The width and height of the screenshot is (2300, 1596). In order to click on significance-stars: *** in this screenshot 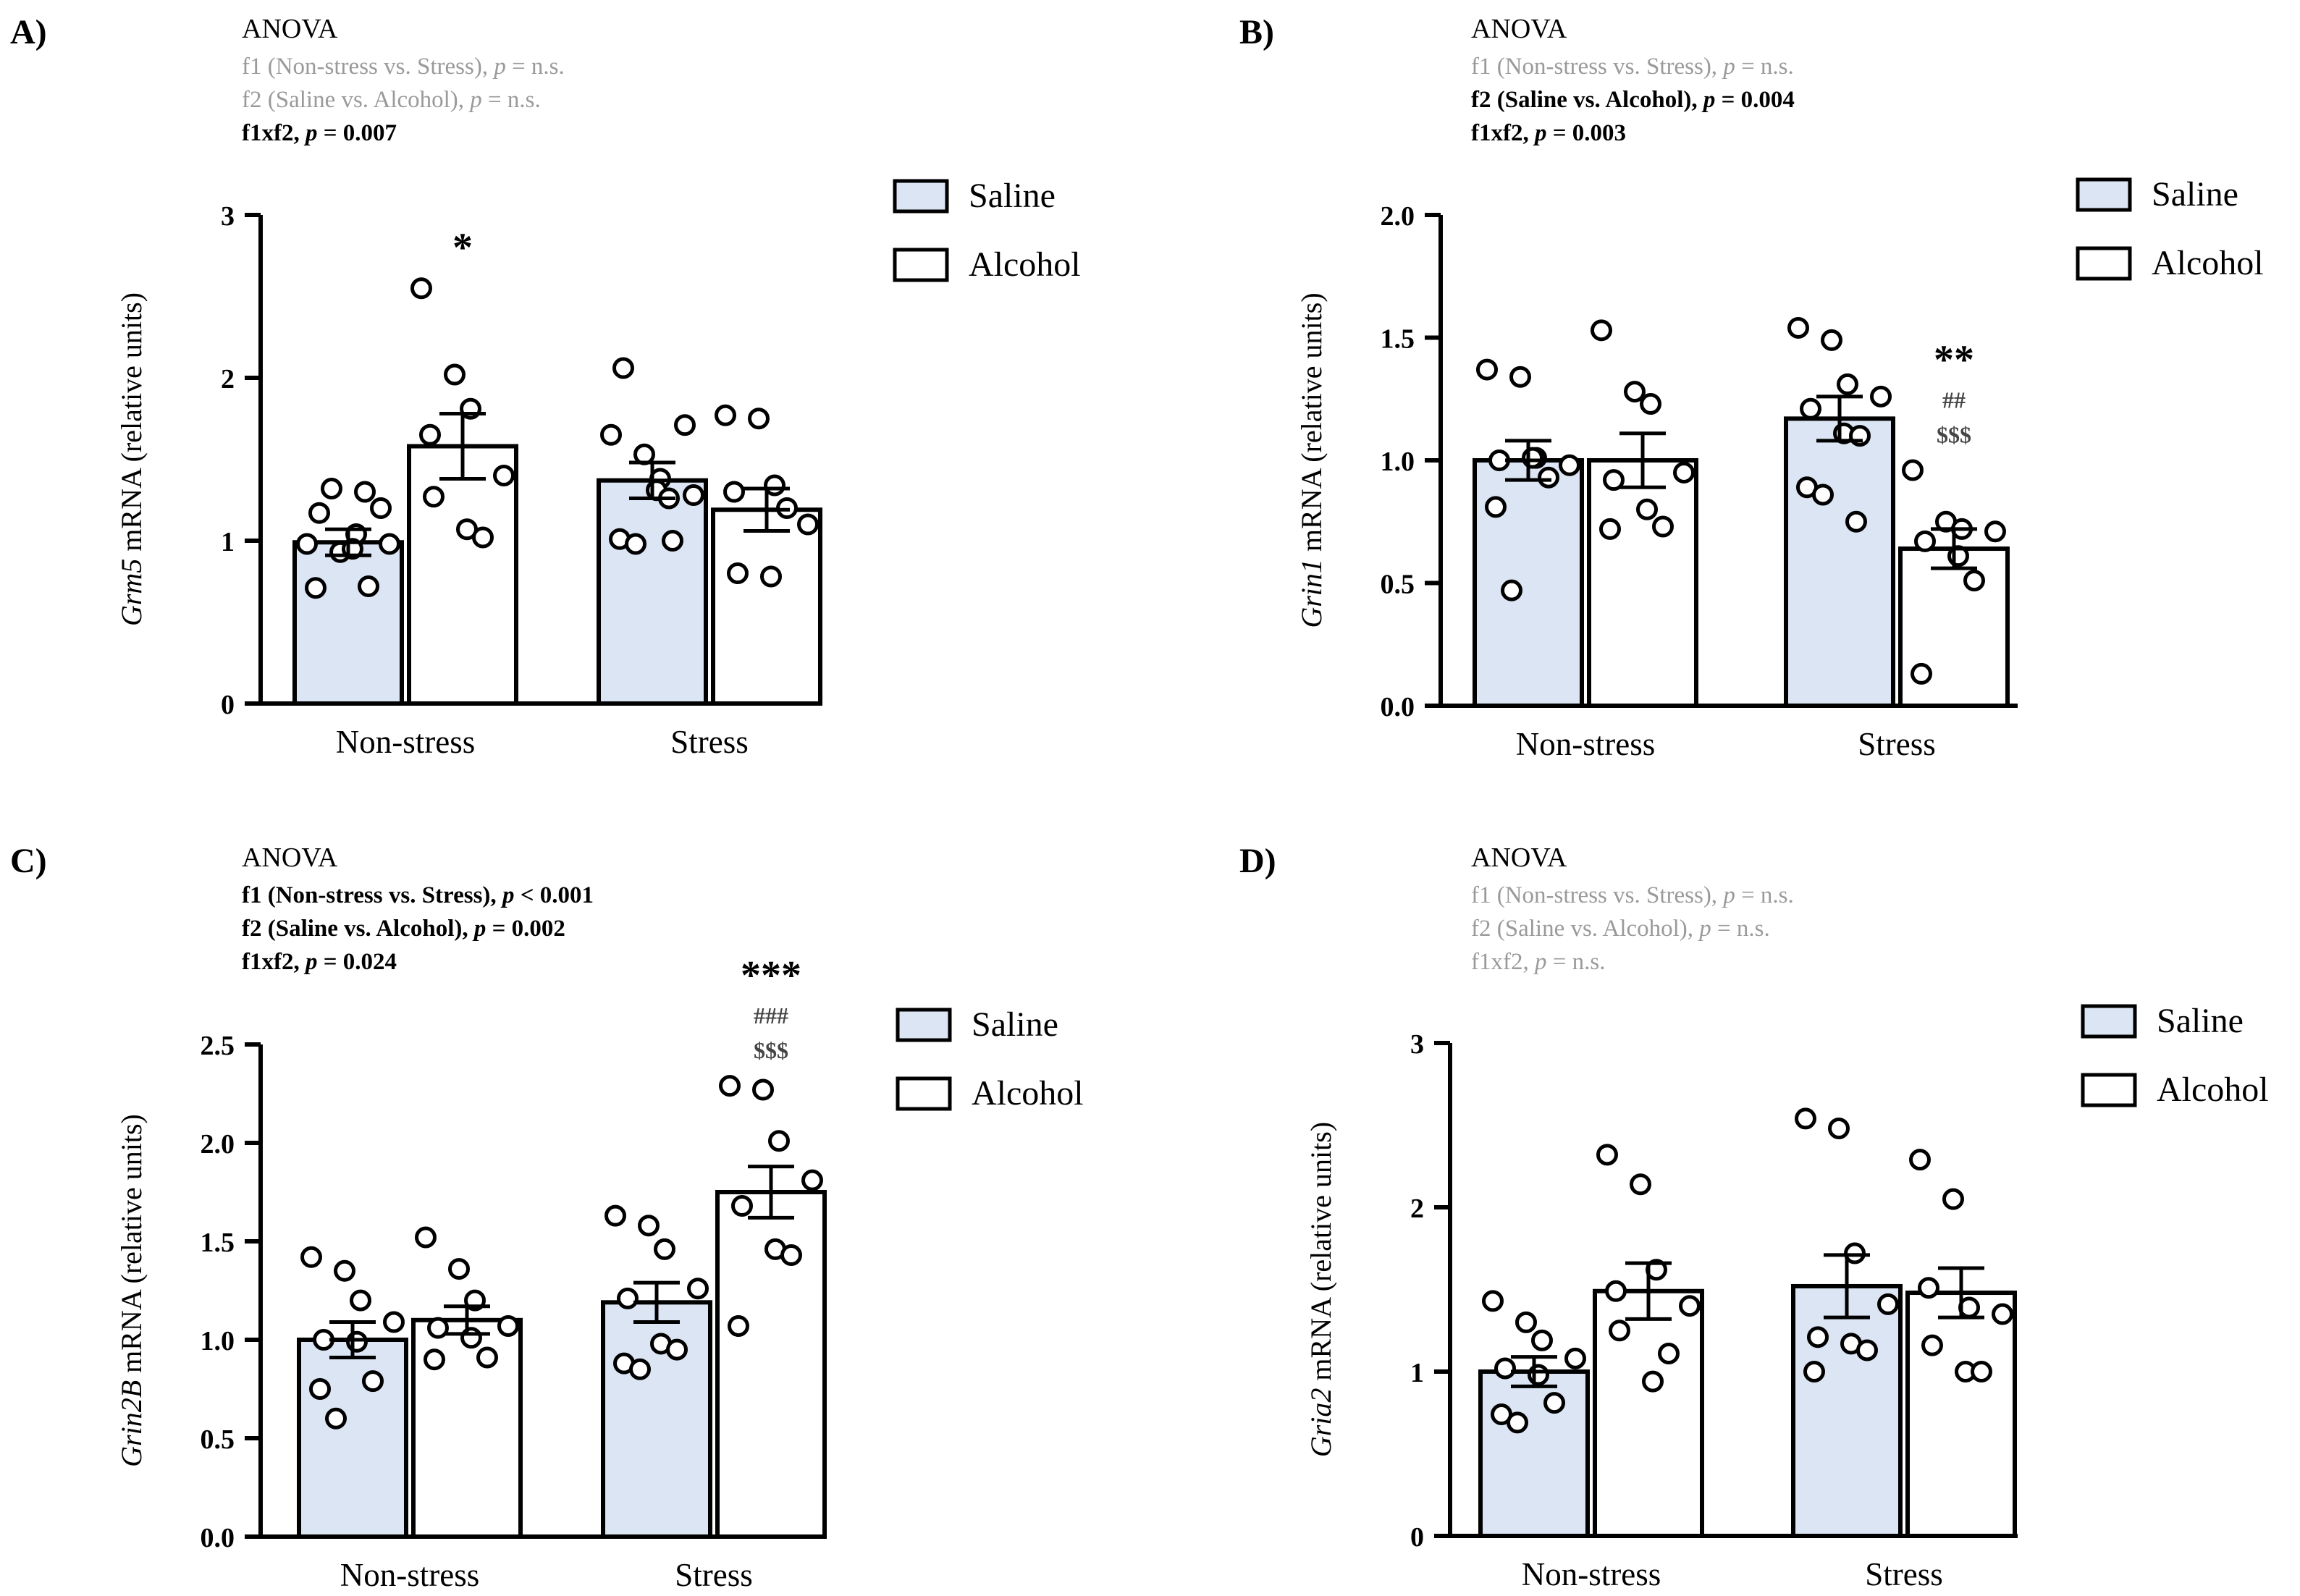, I will do `click(771, 975)`.